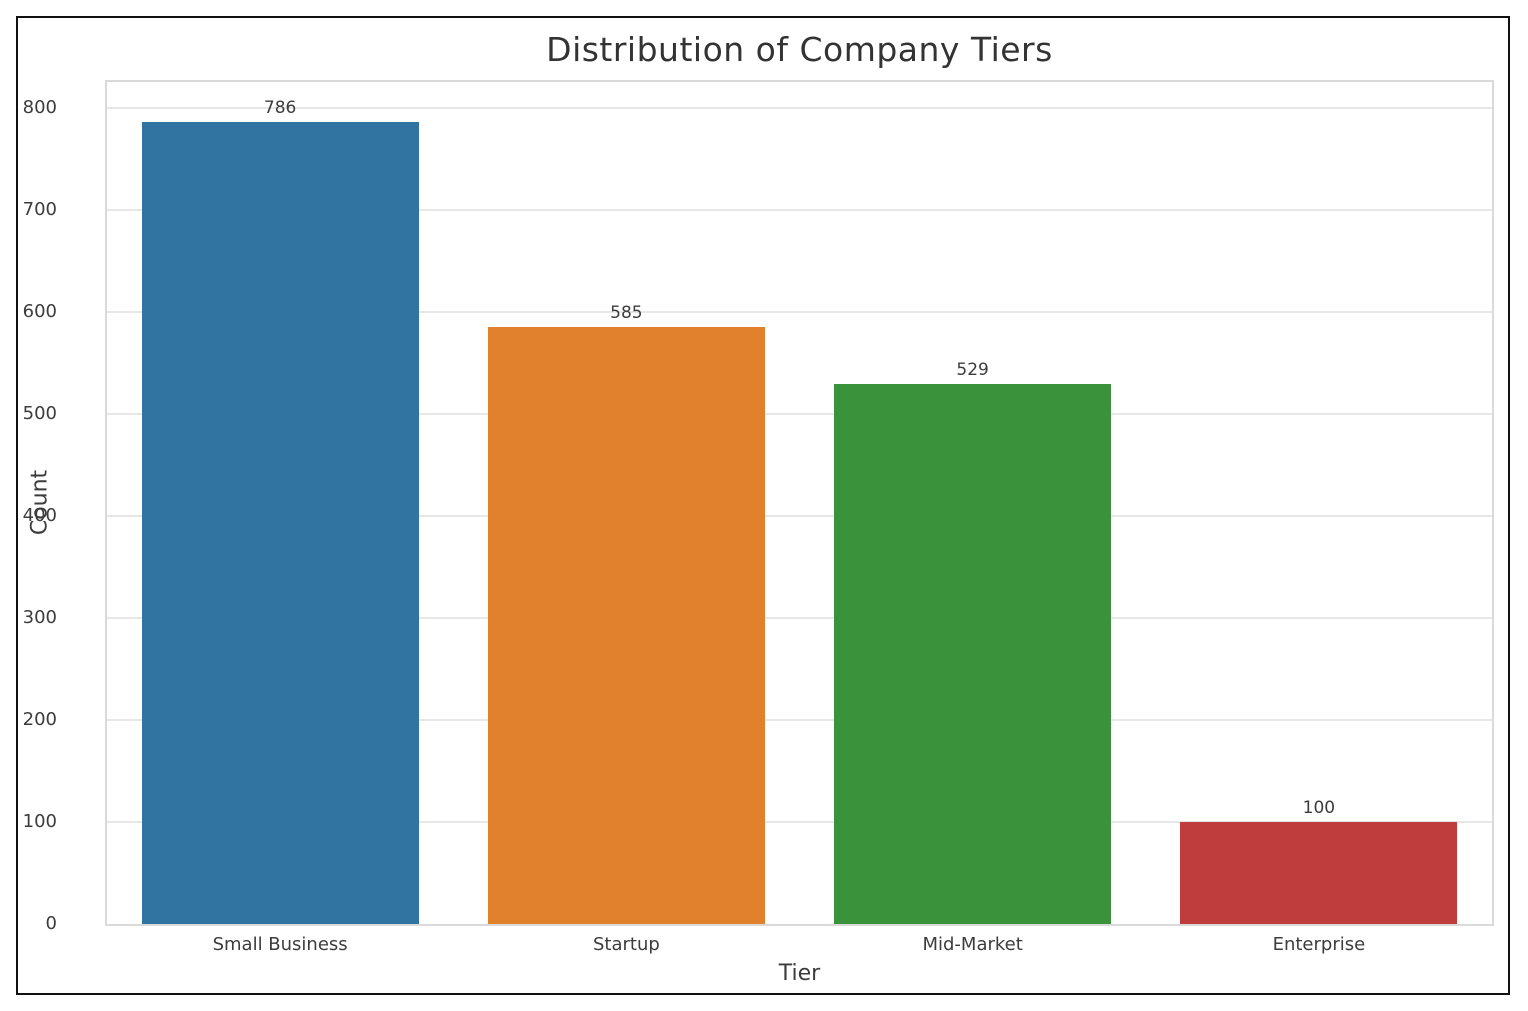 Image resolution: width=1528 pixels, height=1011 pixels. What do you see at coordinates (280, 944) in the screenshot?
I see `x-tick-label-small-business: Small Business` at bounding box center [280, 944].